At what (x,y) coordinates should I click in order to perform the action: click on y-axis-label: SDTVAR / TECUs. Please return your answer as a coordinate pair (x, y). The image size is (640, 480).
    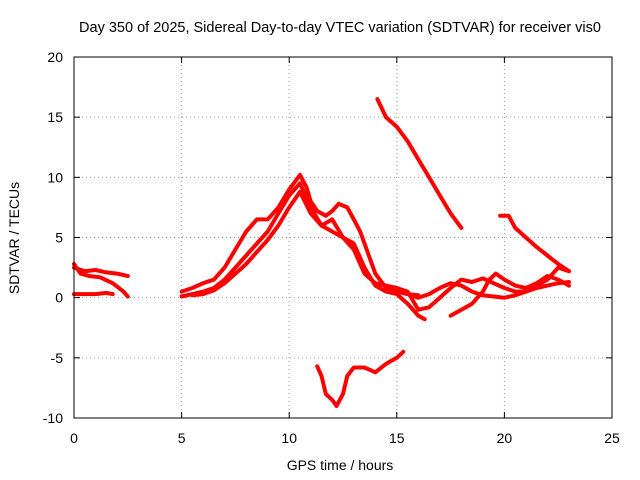
    Looking at the image, I should click on (14, 238).